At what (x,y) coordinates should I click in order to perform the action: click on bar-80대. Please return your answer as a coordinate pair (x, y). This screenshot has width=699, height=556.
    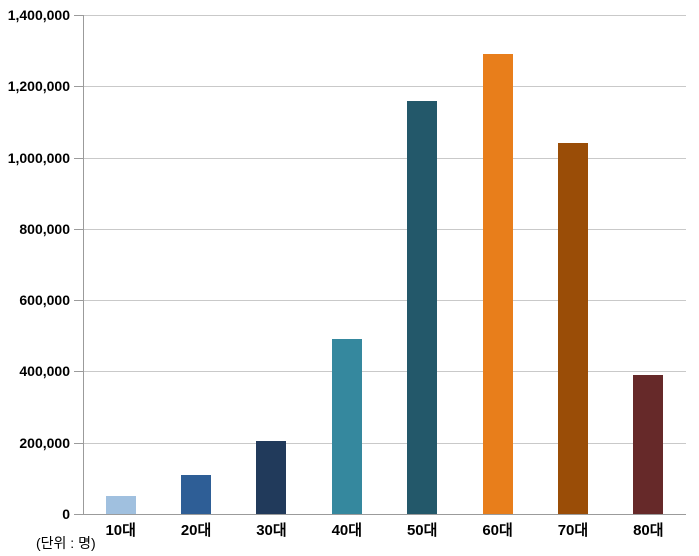
    Looking at the image, I should click on (648, 444).